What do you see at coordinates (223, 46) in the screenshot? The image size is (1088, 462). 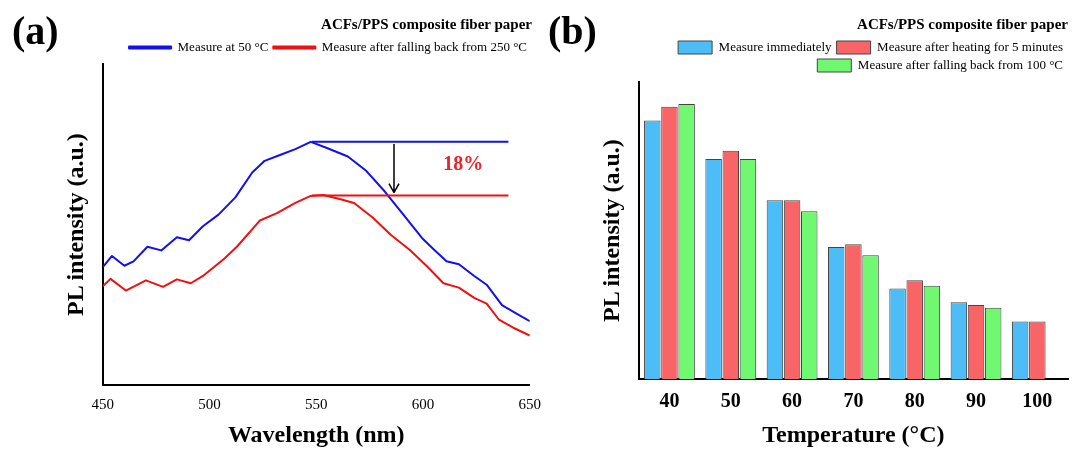 I see `legend-label: Measure at 50 °C` at bounding box center [223, 46].